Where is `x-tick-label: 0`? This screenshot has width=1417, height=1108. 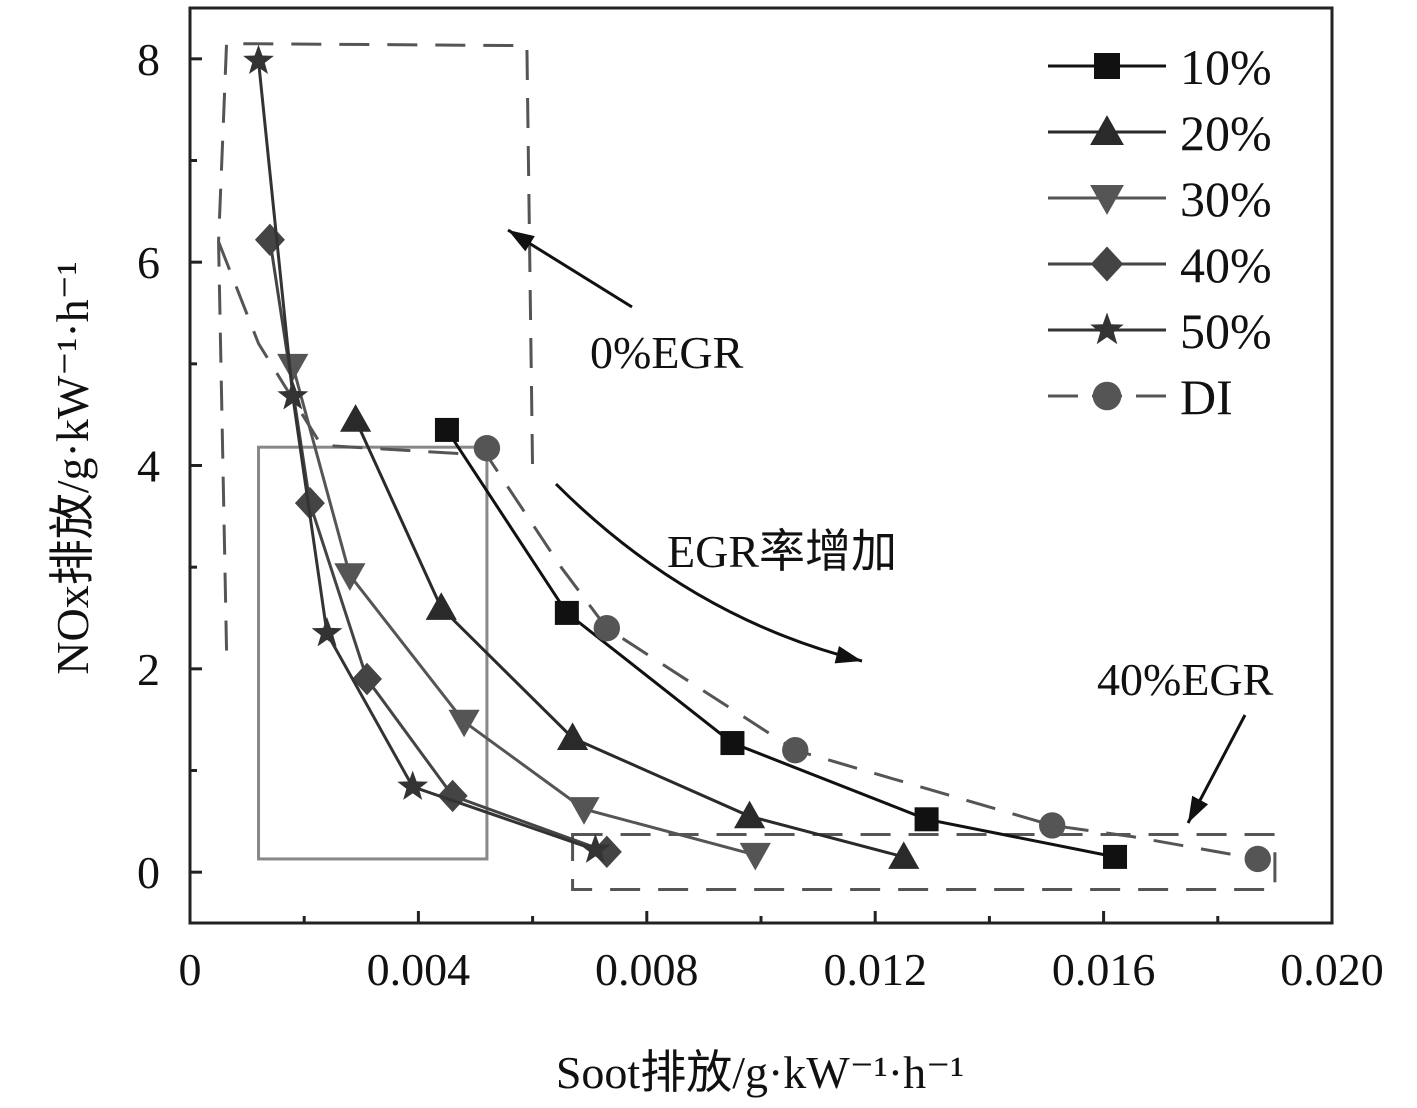 x-tick-label: 0 is located at coordinates (190, 969).